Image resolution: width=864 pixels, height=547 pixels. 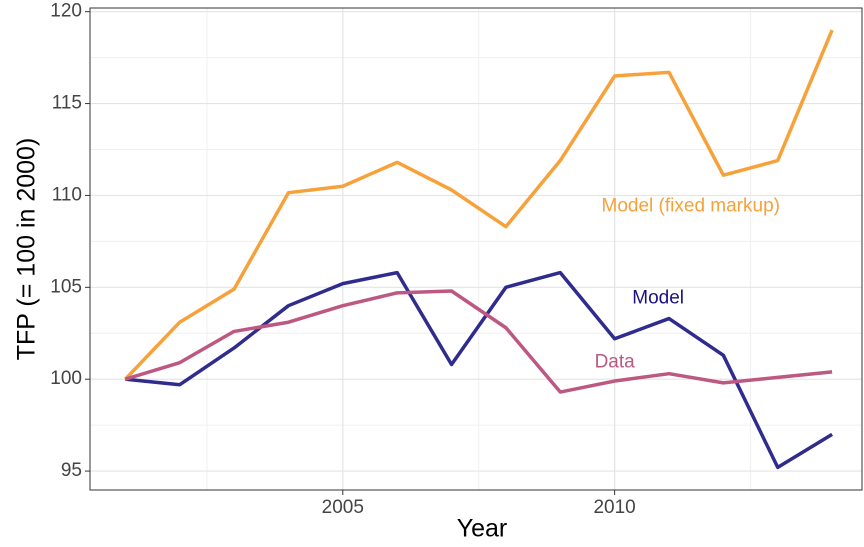 I want to click on y-axis-title: TFP (= 100 in 2000), so click(x=27, y=249).